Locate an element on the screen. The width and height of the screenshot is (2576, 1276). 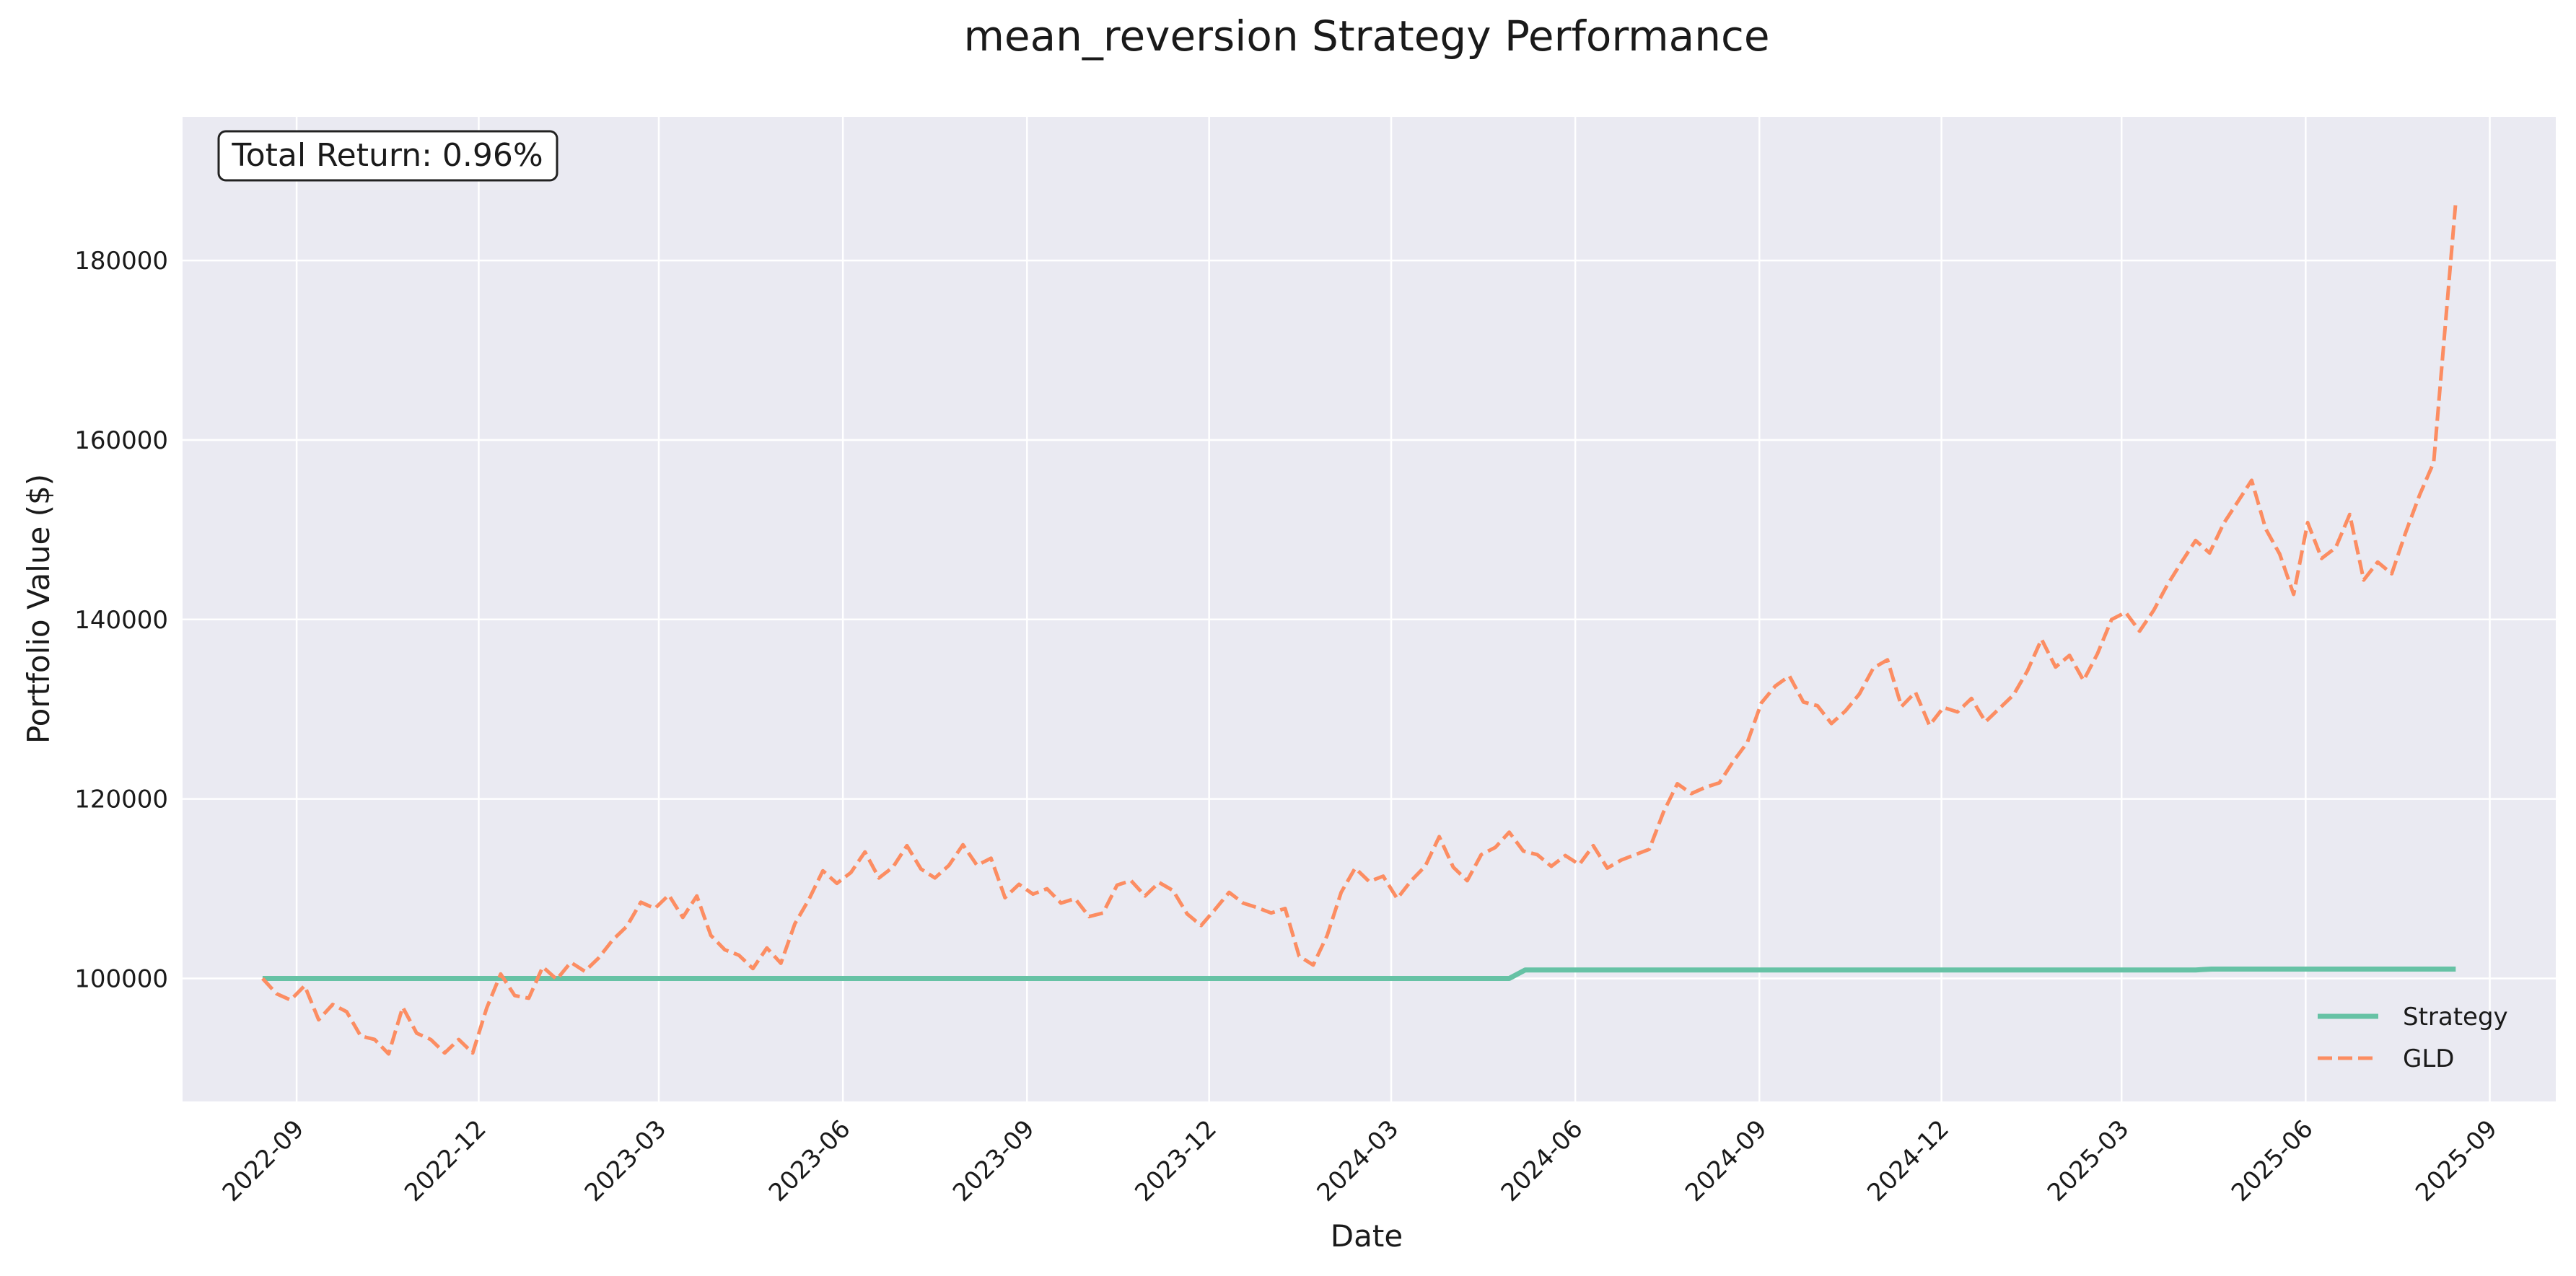
legend-label: Strategy is located at coordinates (2455, 1017).